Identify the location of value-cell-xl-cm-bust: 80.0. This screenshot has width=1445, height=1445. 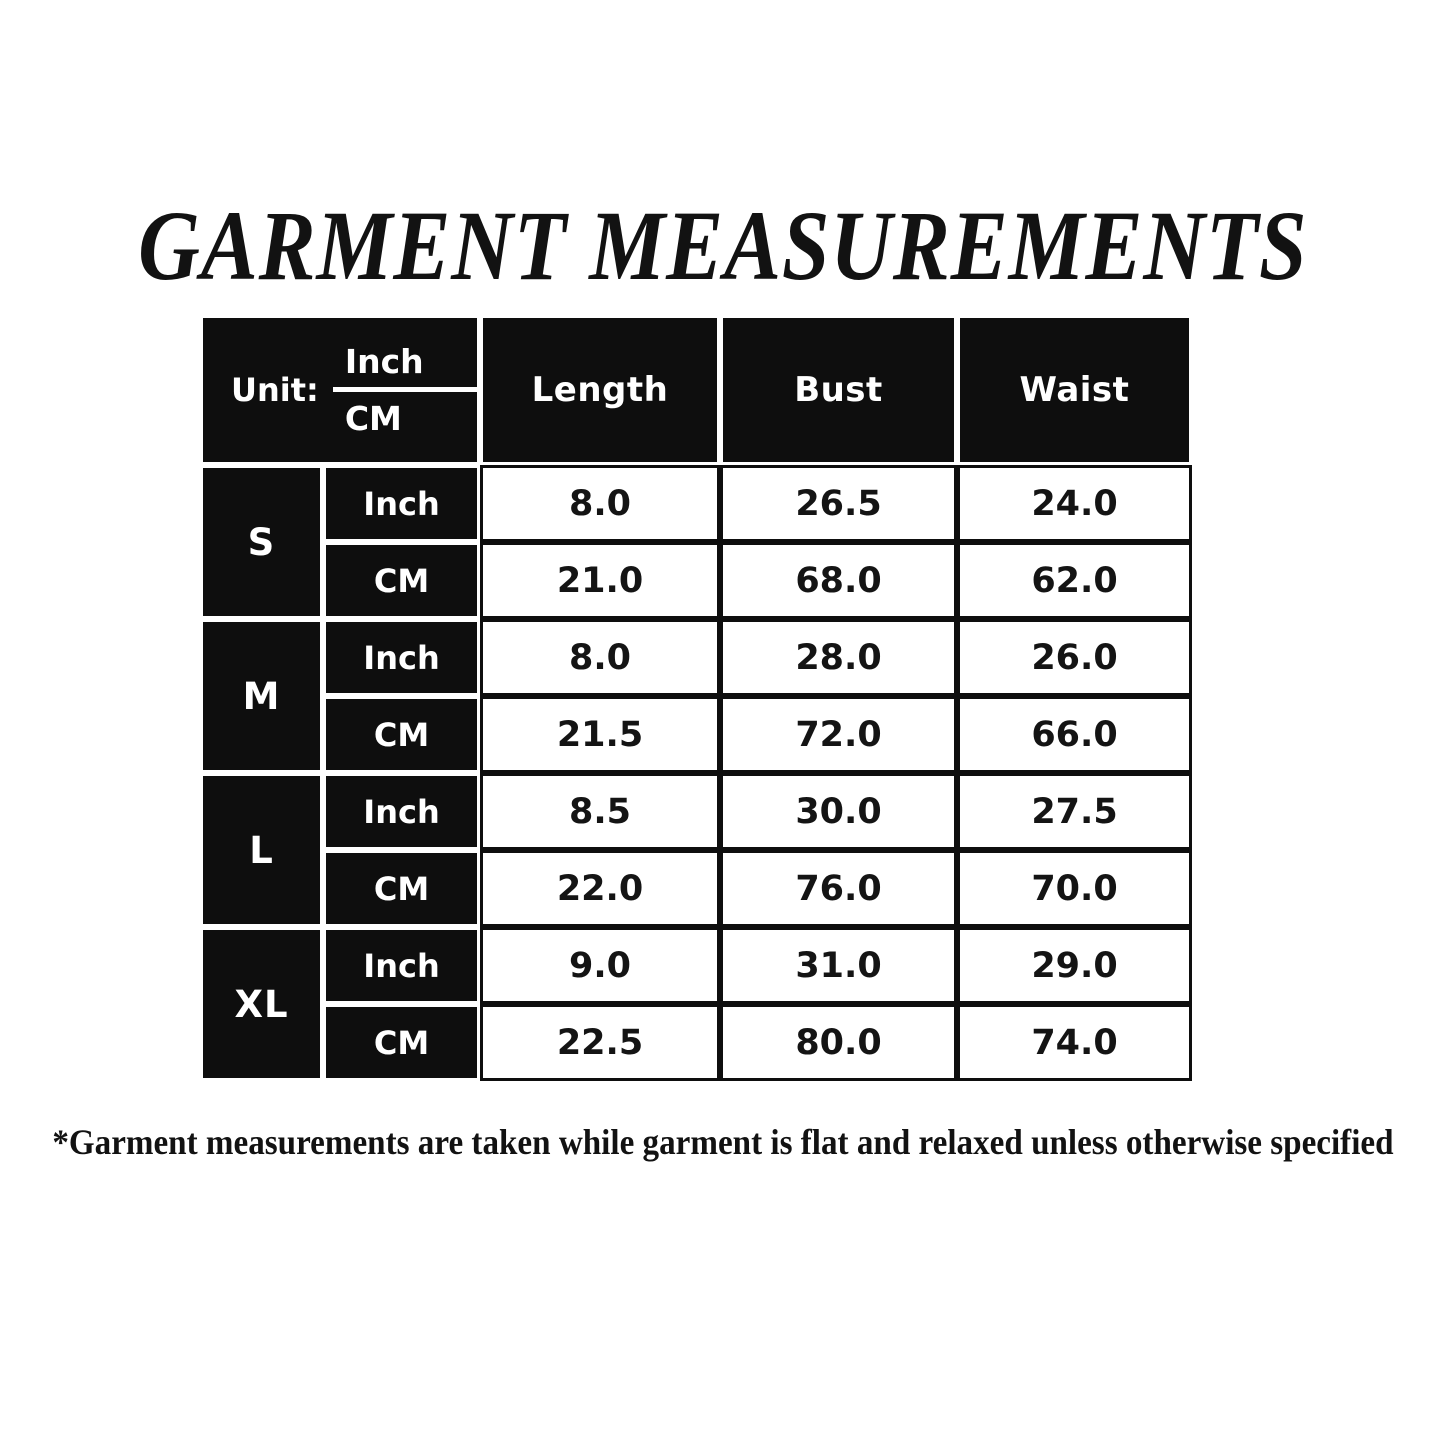
(838, 1042).